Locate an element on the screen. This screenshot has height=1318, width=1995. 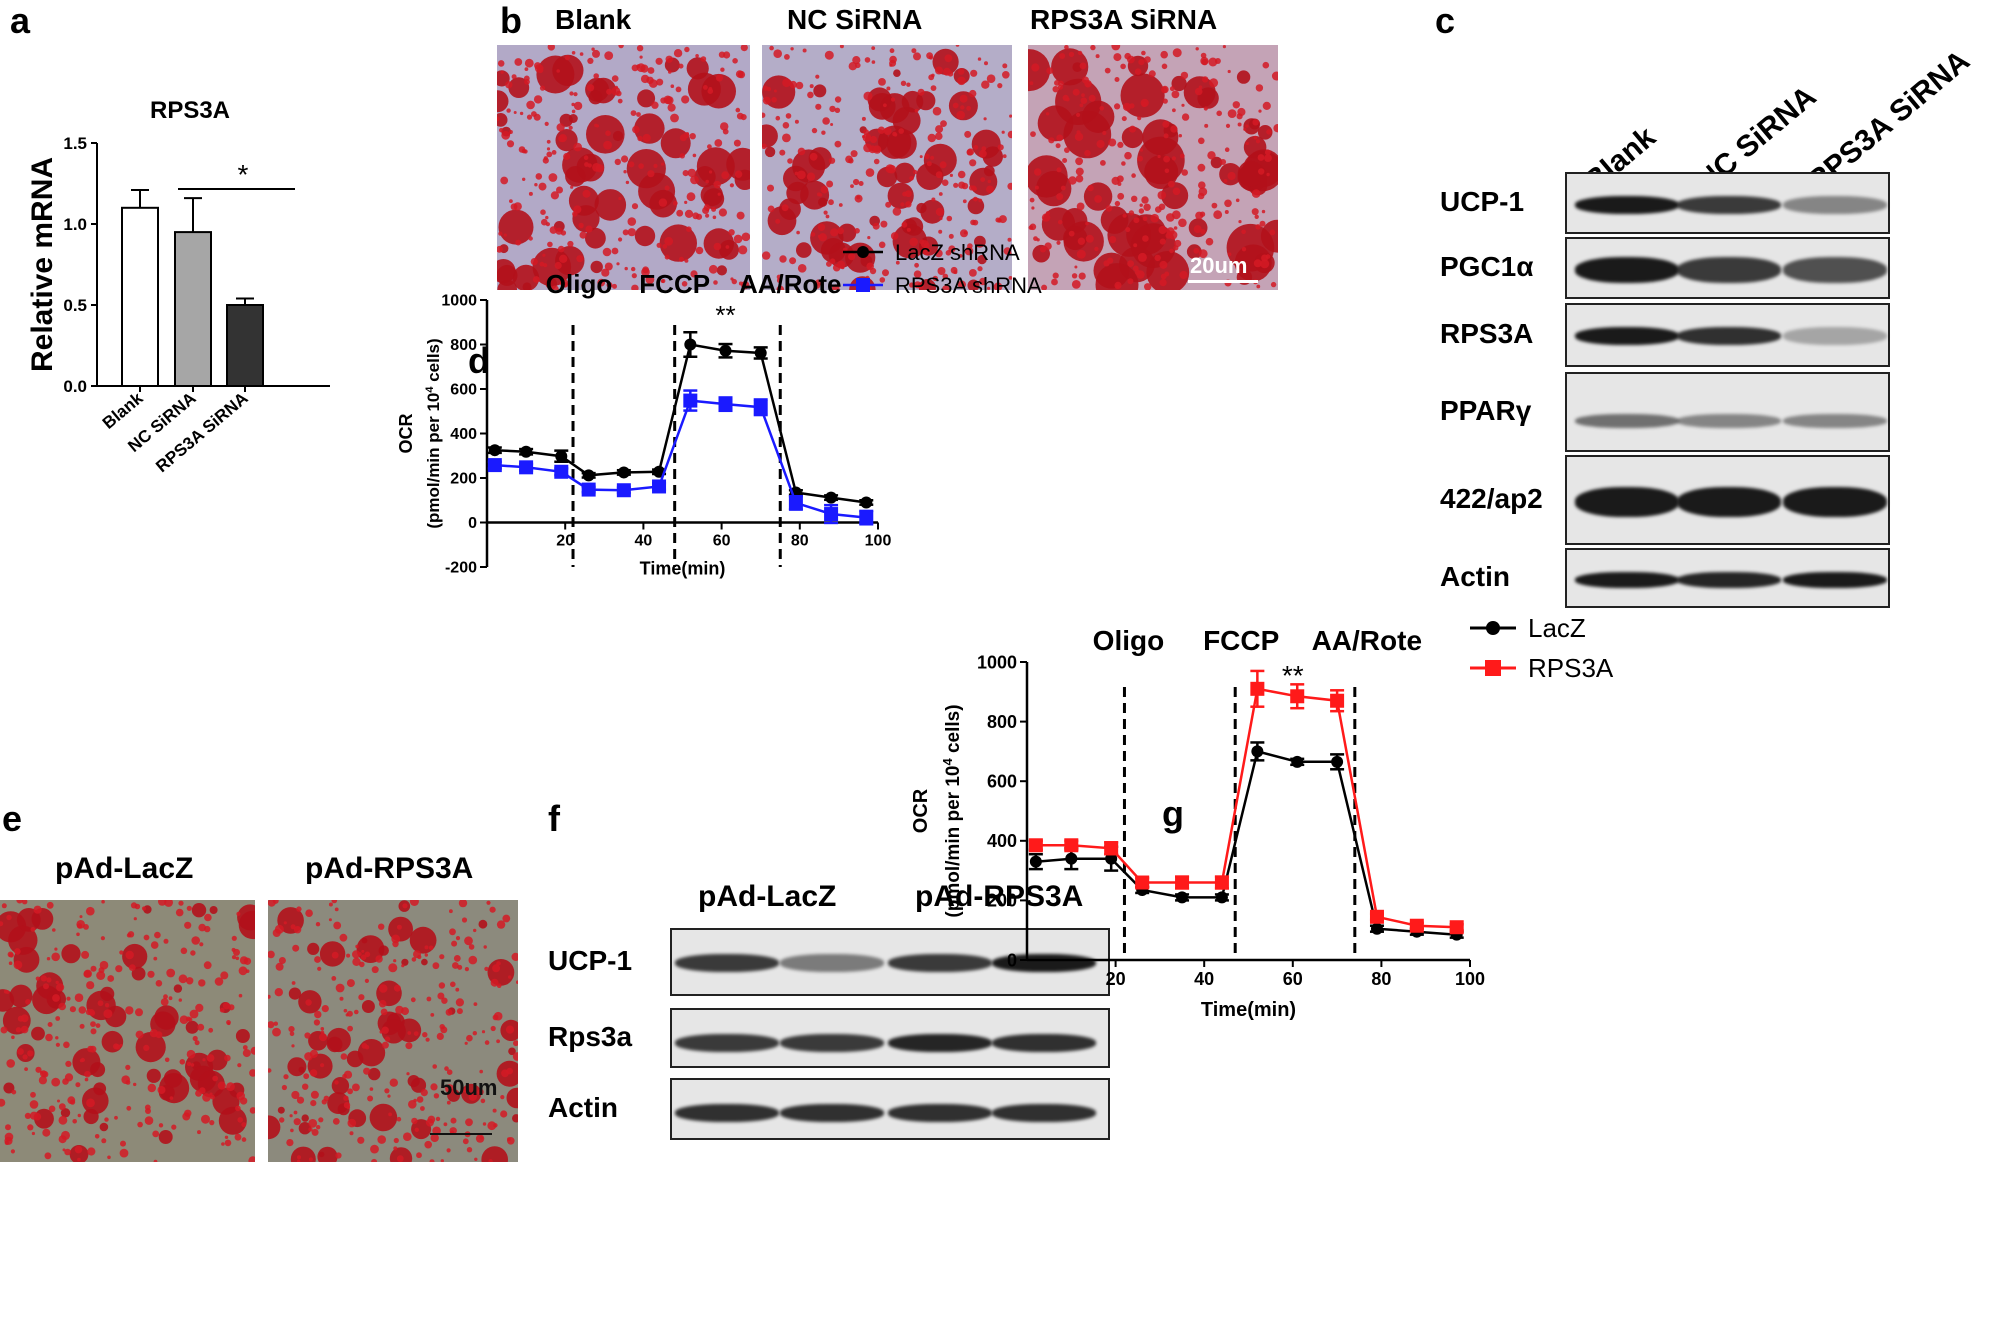
ocr-xtick-label: 100 is located at coordinates (878, 541).